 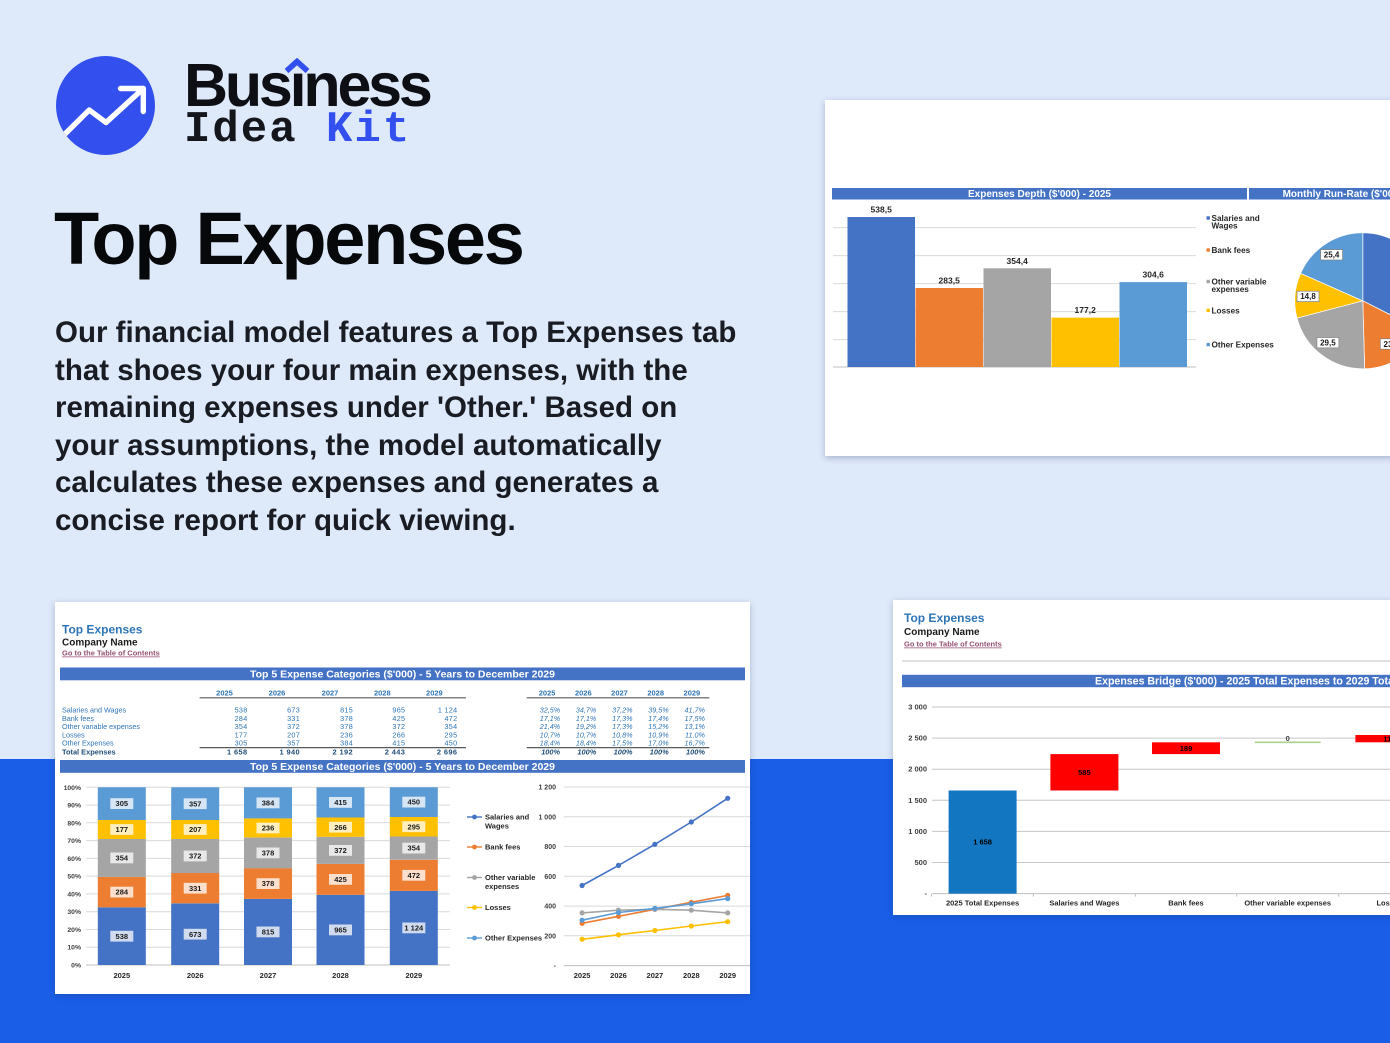 What do you see at coordinates (1243, 345) in the screenshot?
I see `svg-text: Other Expenses` at bounding box center [1243, 345].